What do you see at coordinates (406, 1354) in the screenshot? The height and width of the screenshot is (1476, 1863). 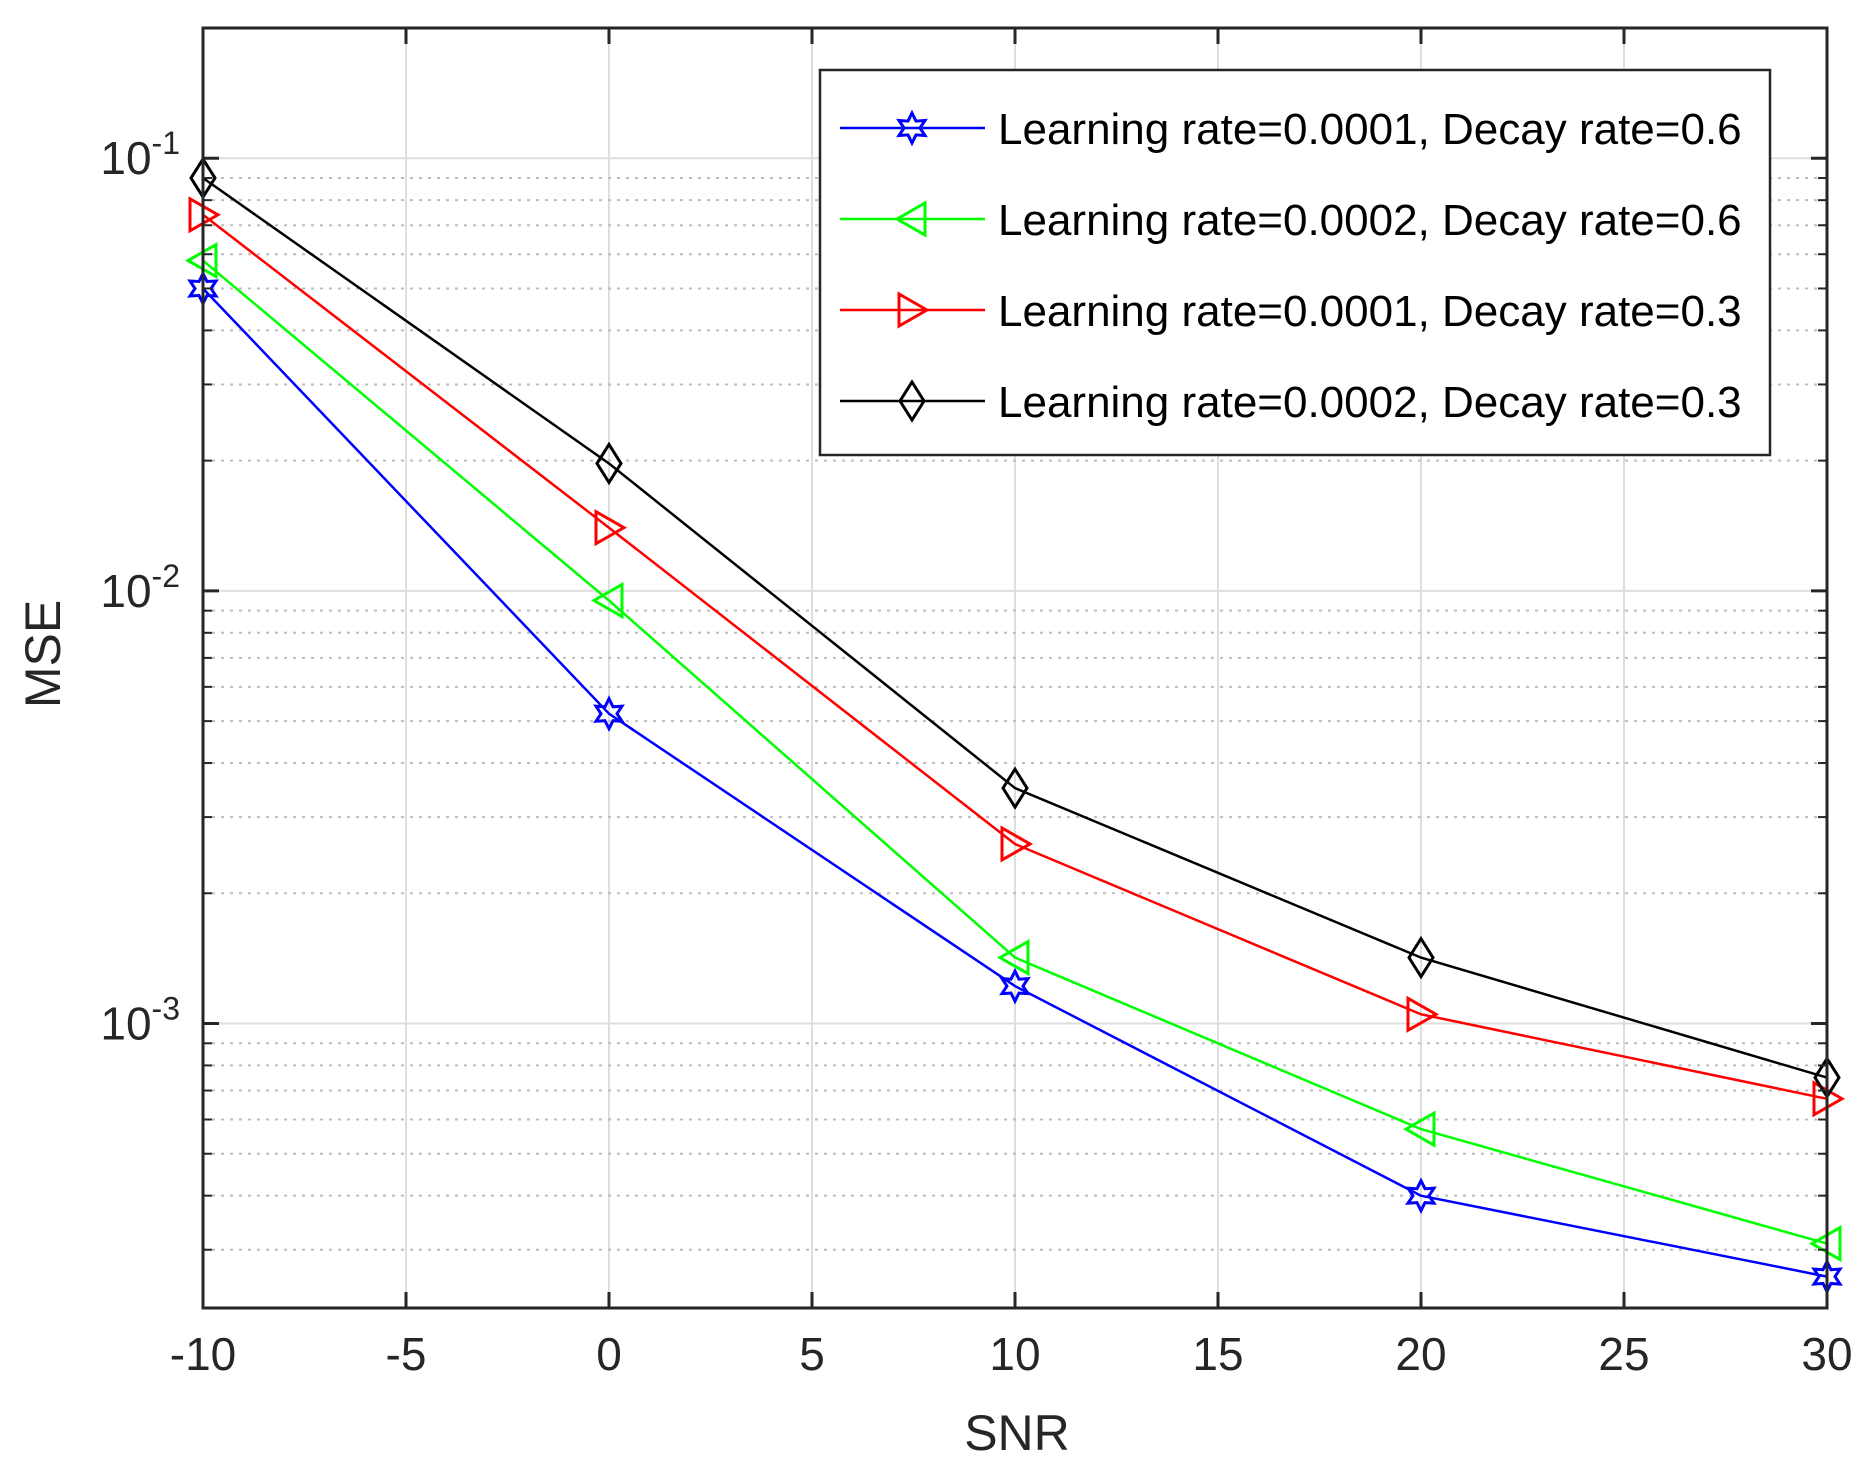 I see `x-tick-label: -5` at bounding box center [406, 1354].